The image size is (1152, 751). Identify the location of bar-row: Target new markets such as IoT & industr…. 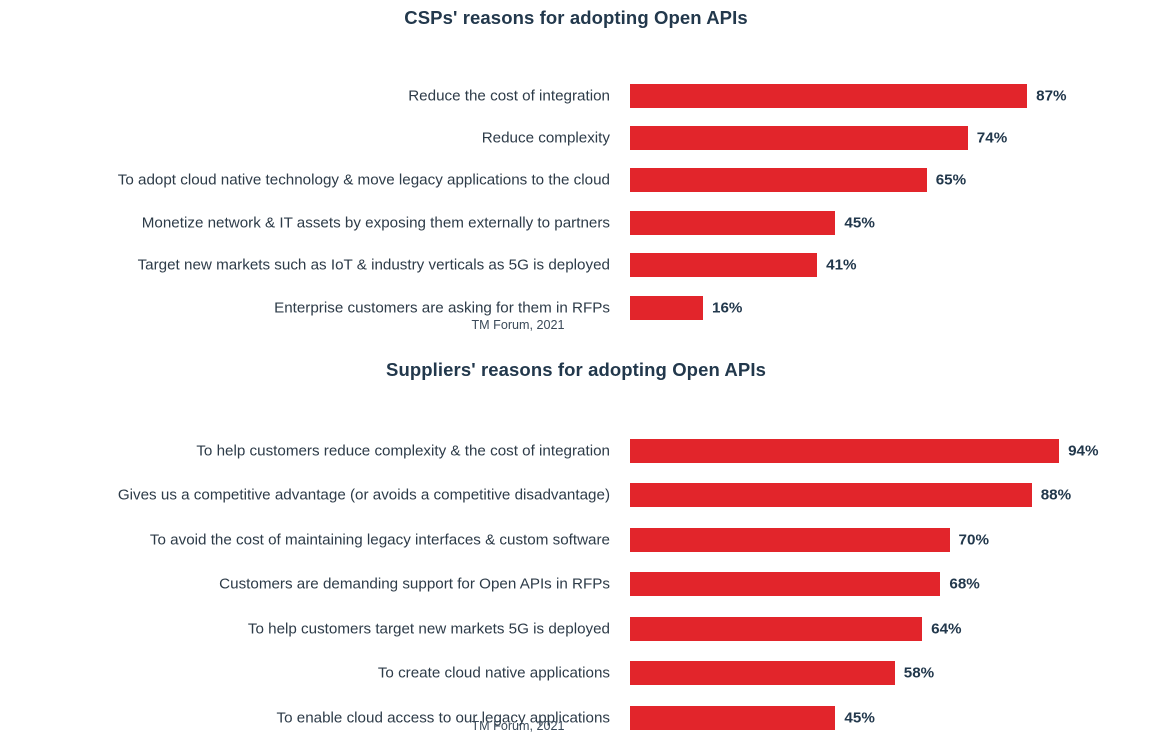
(576, 265).